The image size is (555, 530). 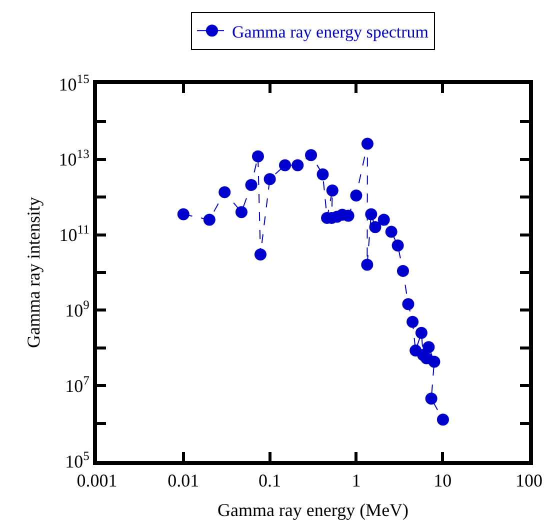 I want to click on x-tick-label: 1, so click(x=356, y=480).